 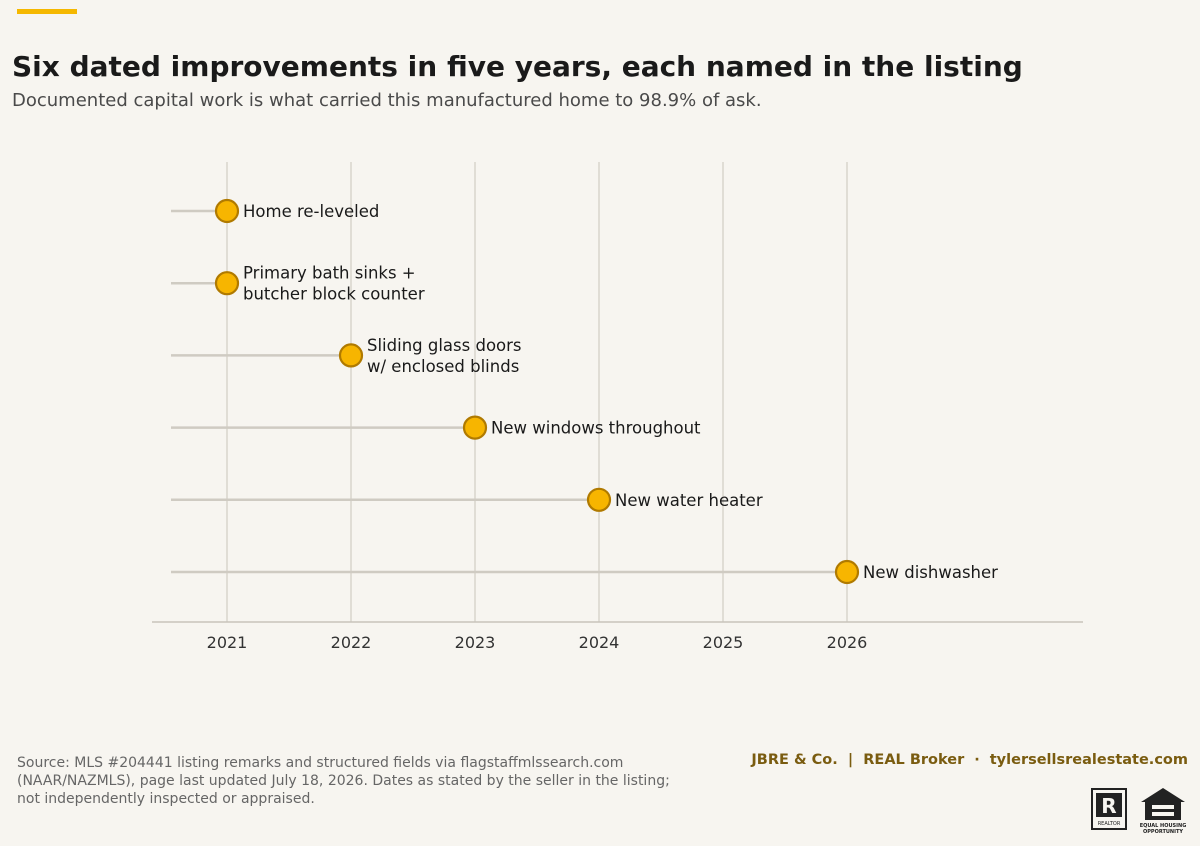 I want to click on realtor-logo-icon: R REALTOR, so click(x=1109, y=809).